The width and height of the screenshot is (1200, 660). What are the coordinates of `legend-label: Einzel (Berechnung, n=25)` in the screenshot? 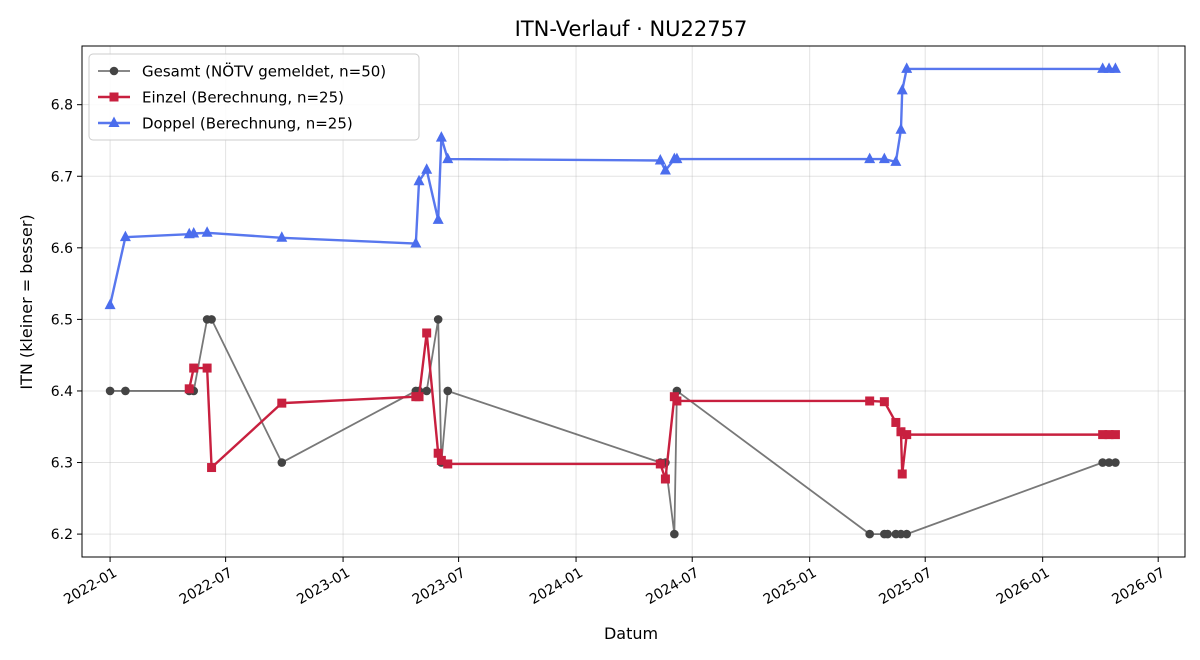 It's located at (243, 98).